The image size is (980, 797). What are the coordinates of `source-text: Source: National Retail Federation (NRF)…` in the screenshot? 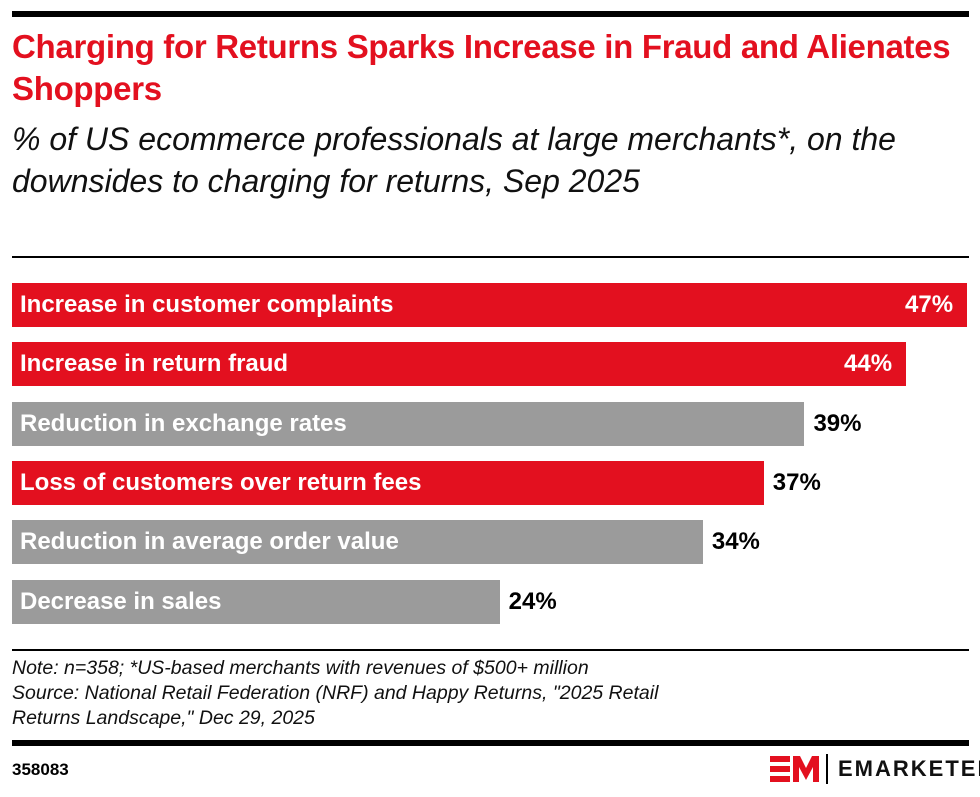 It's located at (335, 705).